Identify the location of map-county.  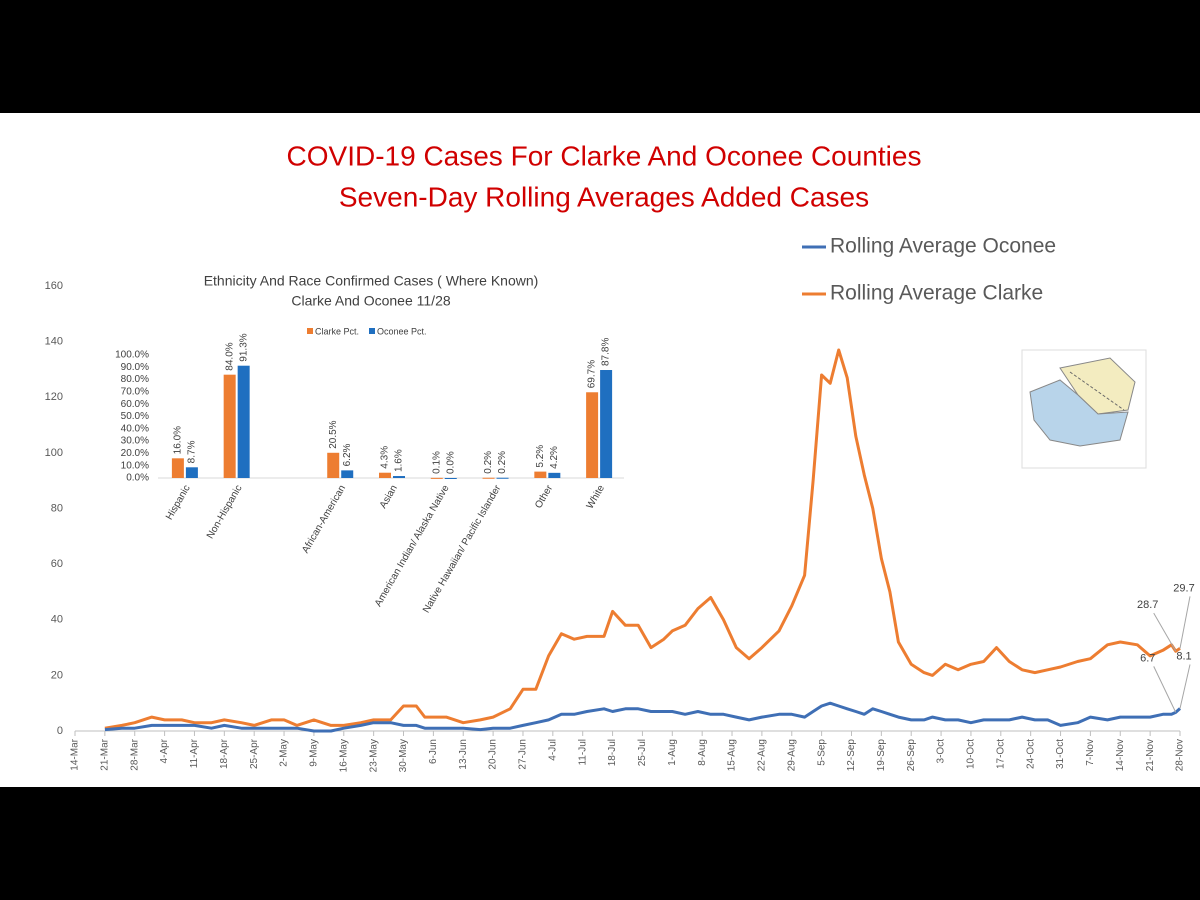
(1079, 413).